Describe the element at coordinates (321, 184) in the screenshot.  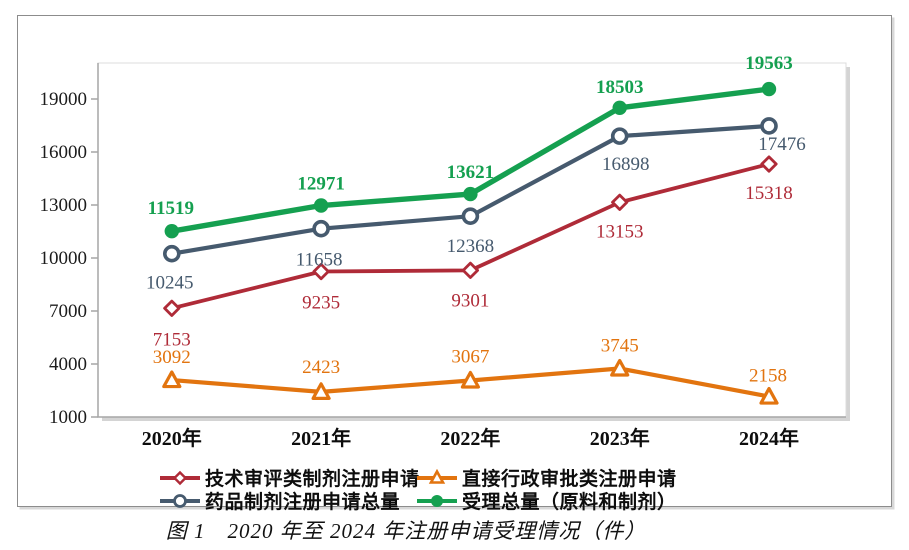
I see `data-point-label: 12971` at that location.